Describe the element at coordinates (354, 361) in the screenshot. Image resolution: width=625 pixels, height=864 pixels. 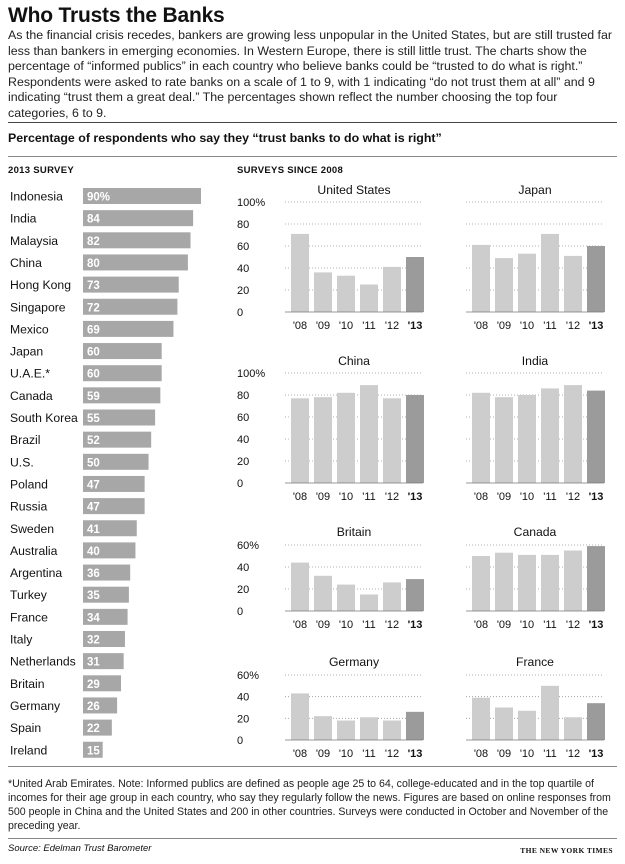
I see `panel-title: China` at that location.